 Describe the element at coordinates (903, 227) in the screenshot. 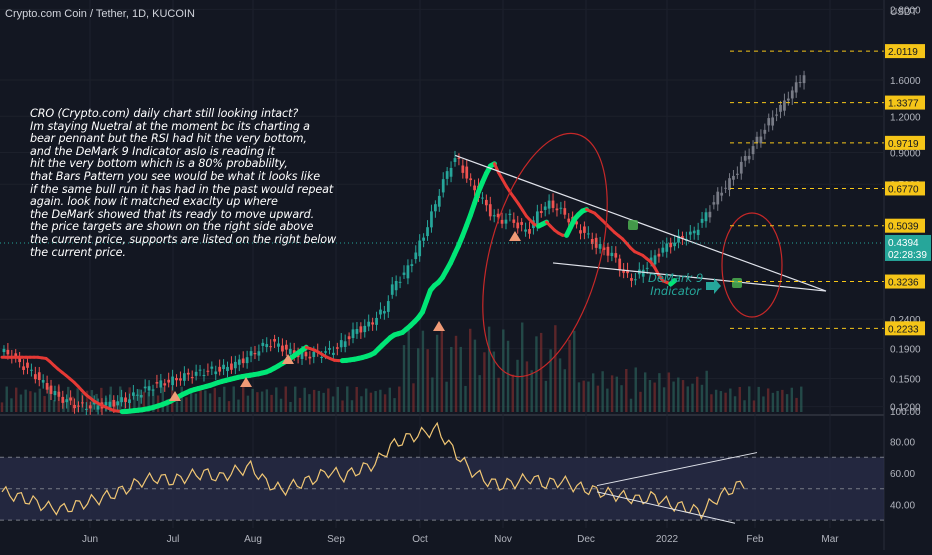

I see `target-level-label: 0.5039` at that location.